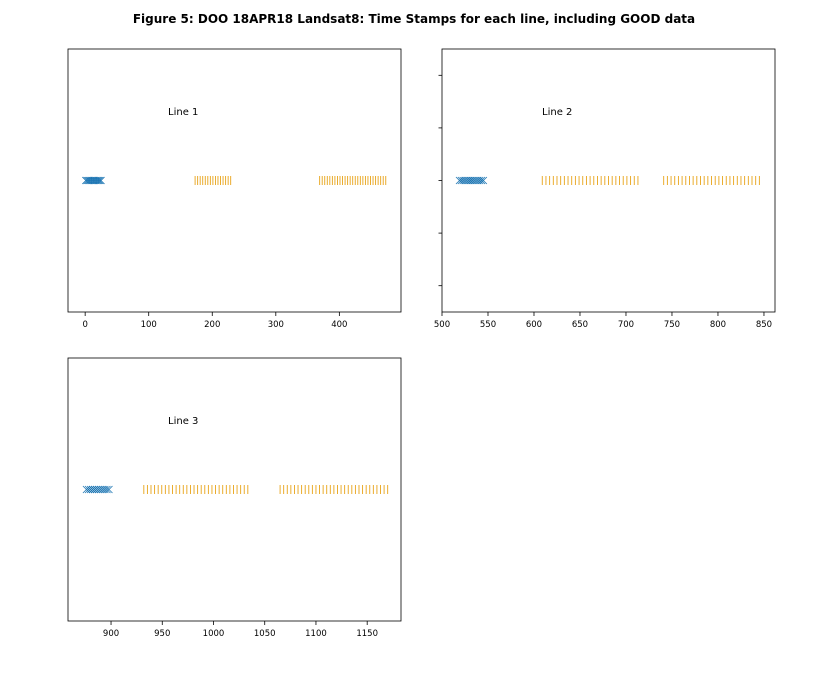 This screenshot has width=828, height=684. I want to click on x-tick-label: 500, so click(442, 325).